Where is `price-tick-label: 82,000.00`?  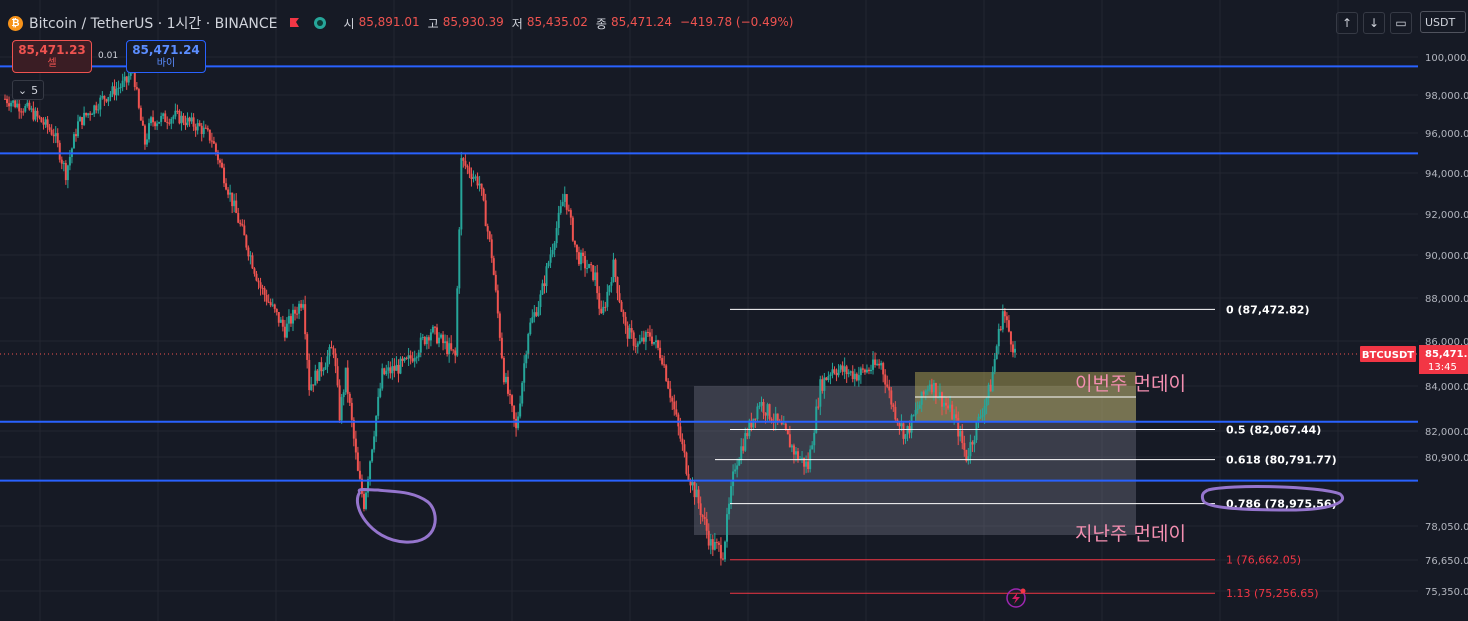
price-tick-label: 82,000.00 is located at coordinates (1446, 432).